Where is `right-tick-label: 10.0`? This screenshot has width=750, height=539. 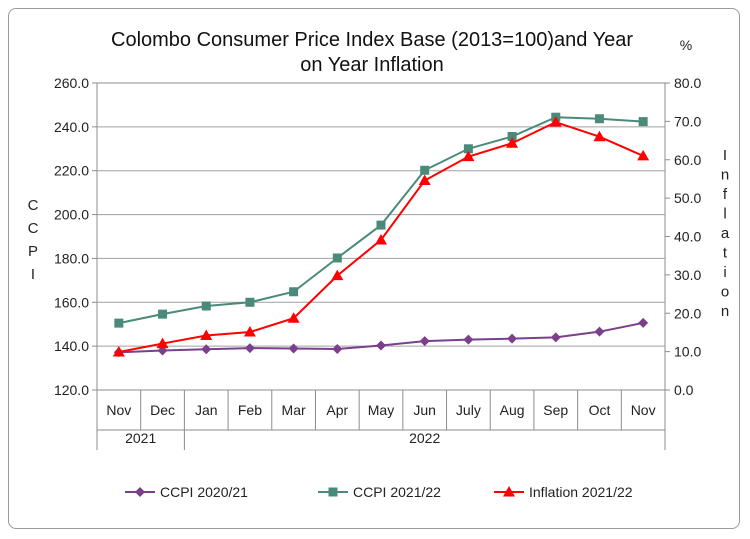
right-tick-label: 10.0 is located at coordinates (687, 352).